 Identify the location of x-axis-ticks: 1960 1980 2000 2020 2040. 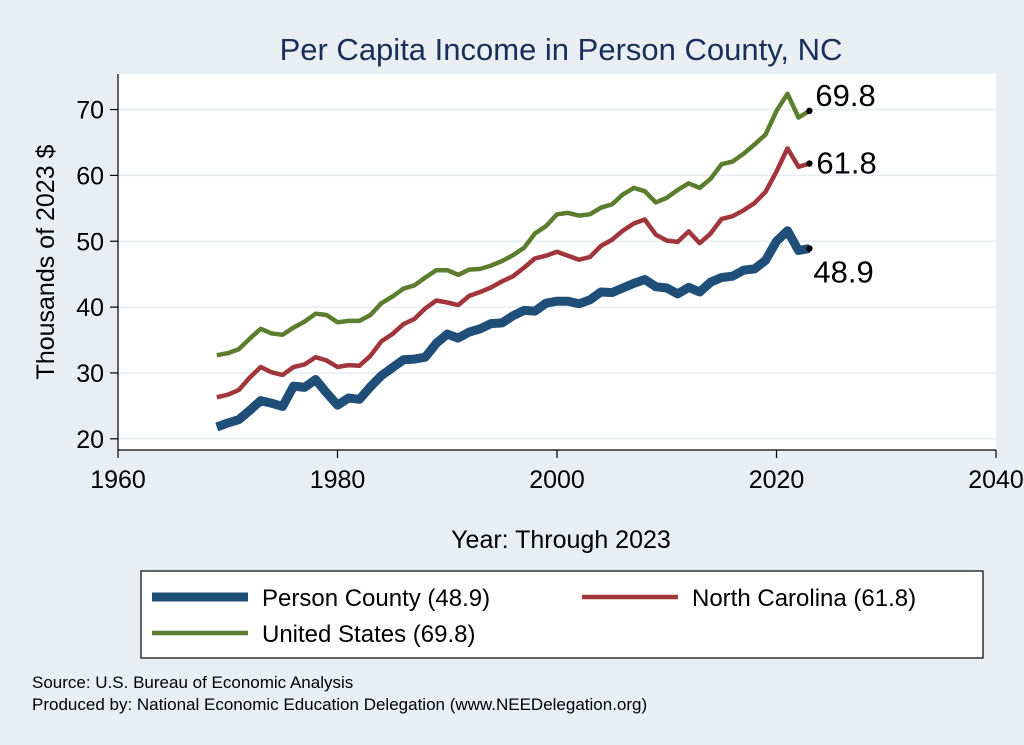
(557, 472).